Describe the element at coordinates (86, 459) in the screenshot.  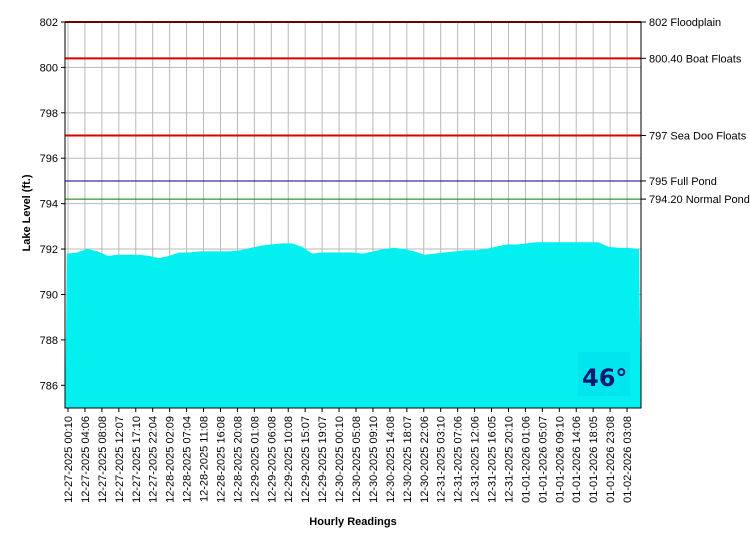
I see `x-tick-label: 12-27-2025 04:06` at that location.